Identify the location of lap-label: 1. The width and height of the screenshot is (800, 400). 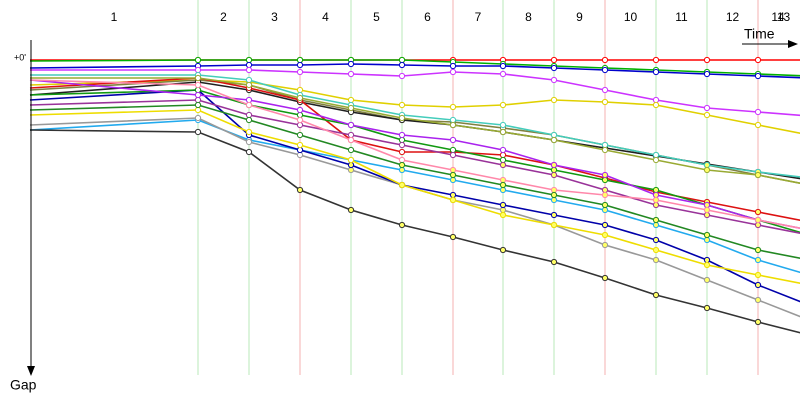
(114, 17).